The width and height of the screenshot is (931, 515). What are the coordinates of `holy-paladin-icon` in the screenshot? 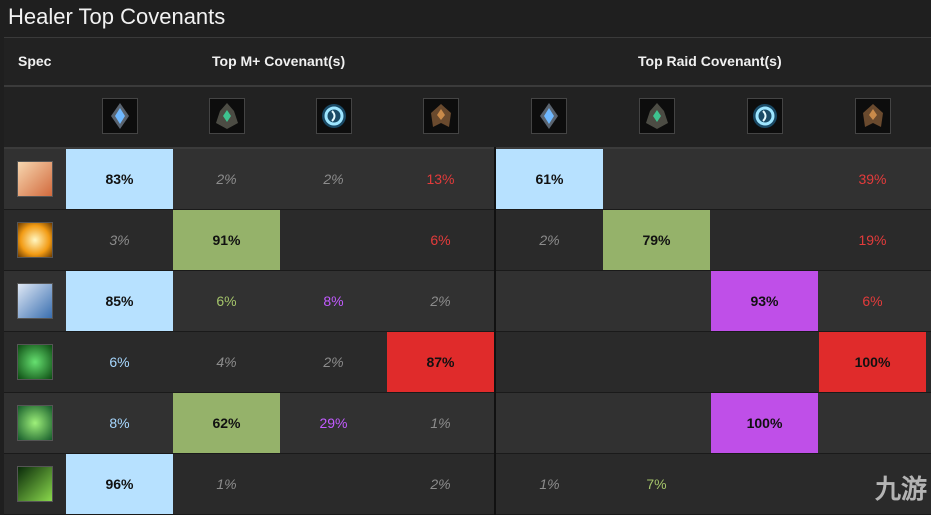 It's located at (35, 179).